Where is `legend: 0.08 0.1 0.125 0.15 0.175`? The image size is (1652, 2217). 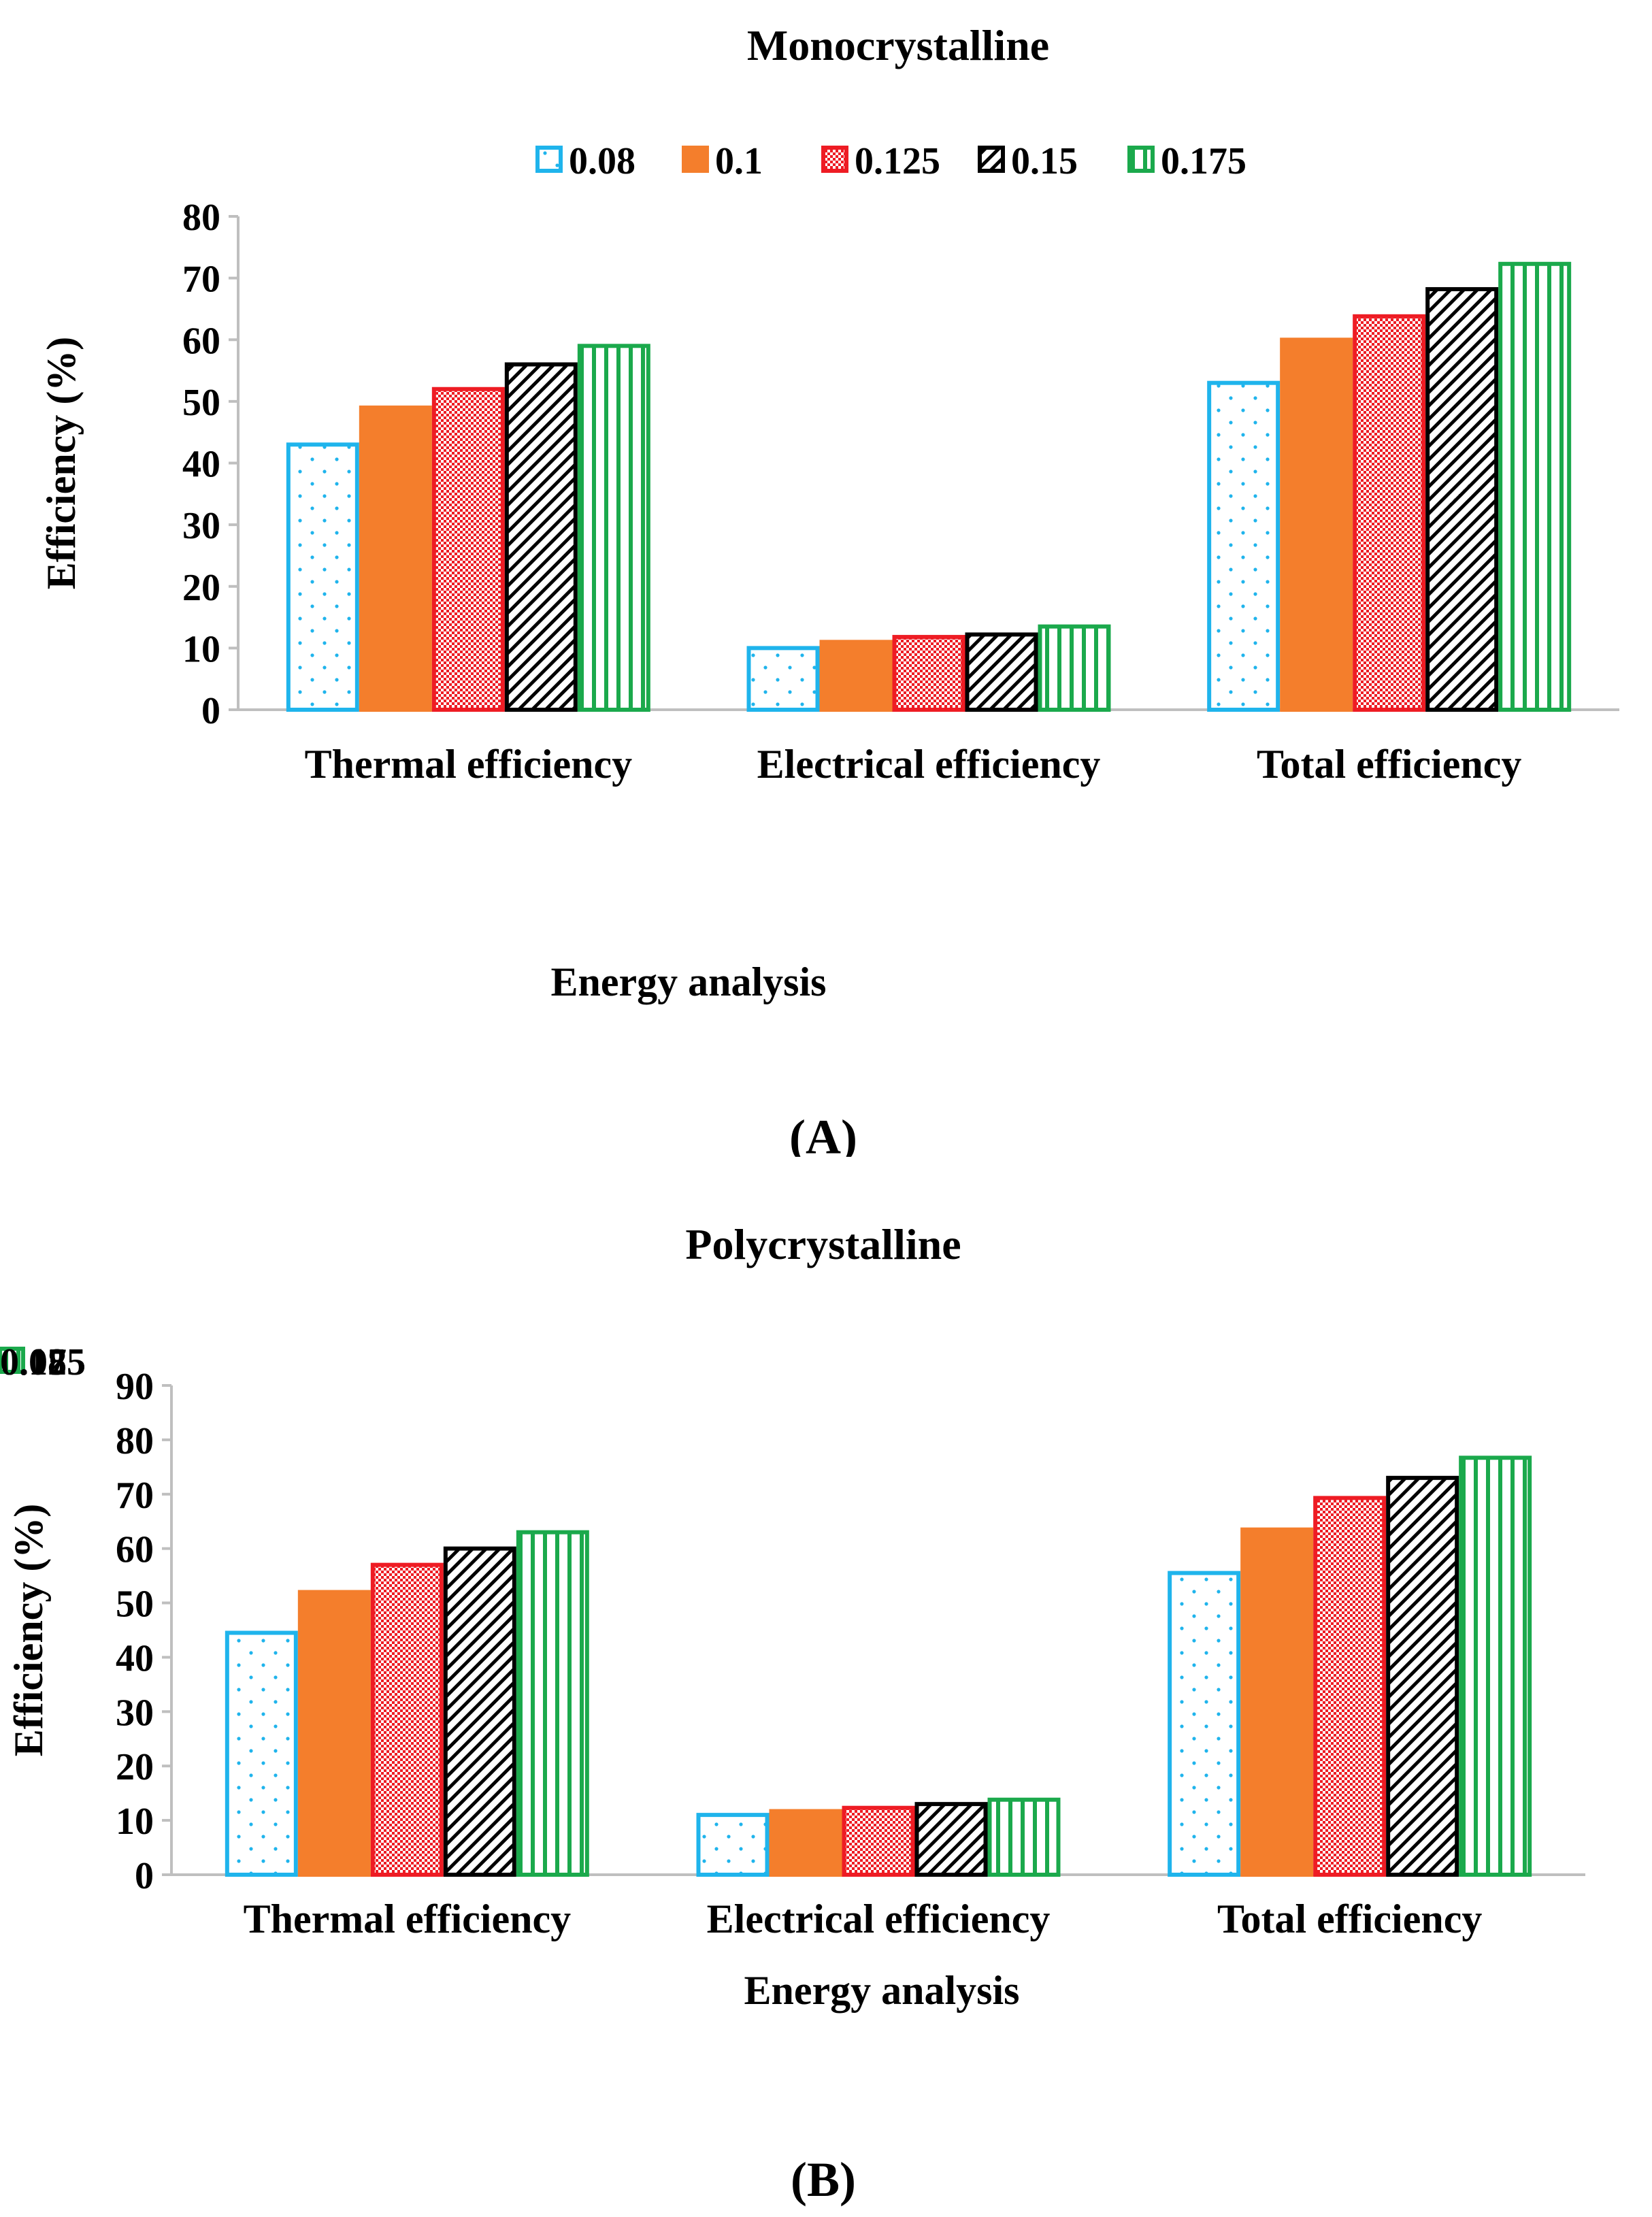
legend: 0.08 0.1 0.125 0.15 0.175 is located at coordinates (891, 161).